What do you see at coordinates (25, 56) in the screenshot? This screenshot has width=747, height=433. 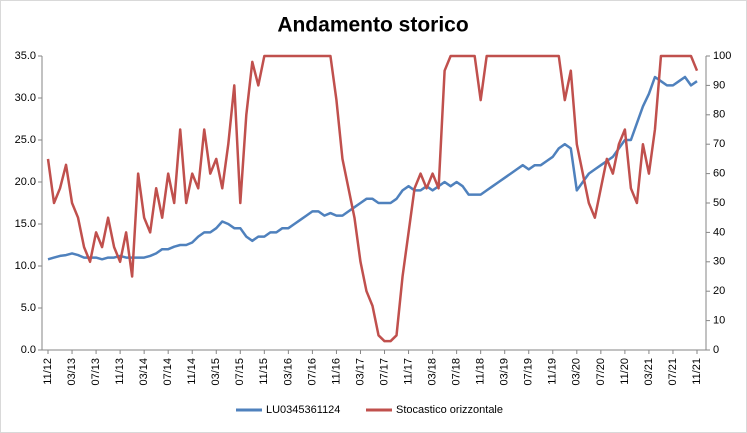 I see `y-tick-label: 35.0` at bounding box center [25, 56].